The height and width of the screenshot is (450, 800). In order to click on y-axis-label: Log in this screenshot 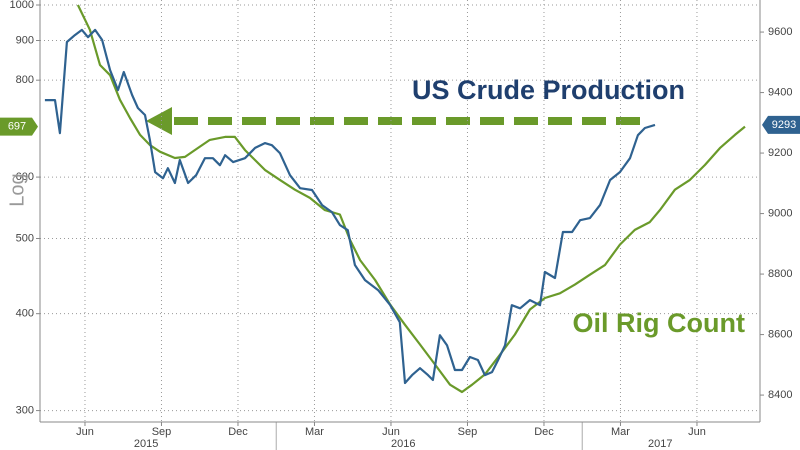, I will do `click(17, 189)`.